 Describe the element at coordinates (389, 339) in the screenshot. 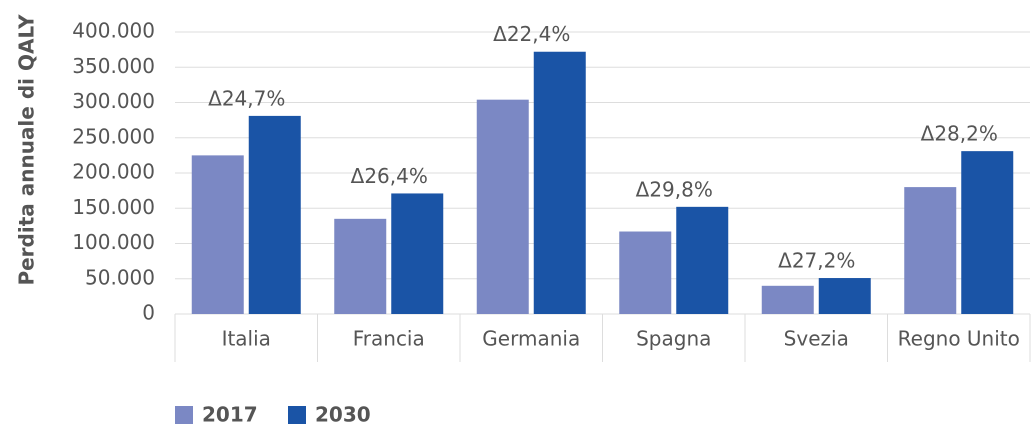

I see `x-tick-label: Francia` at that location.